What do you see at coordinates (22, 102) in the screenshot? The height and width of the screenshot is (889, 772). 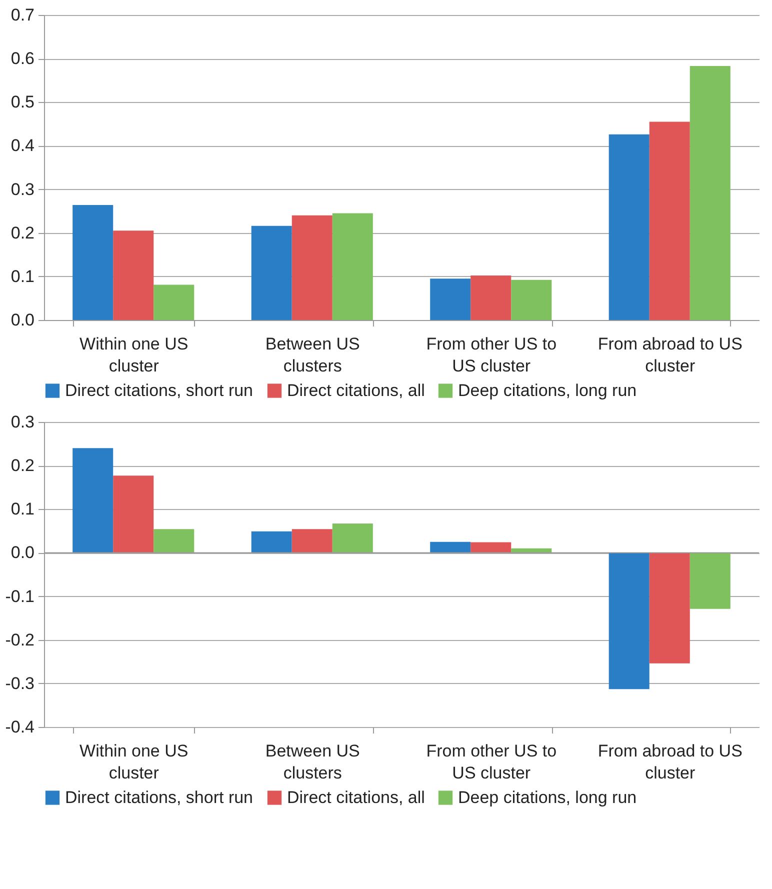 I see `y-tick-label: 0.5` at bounding box center [22, 102].